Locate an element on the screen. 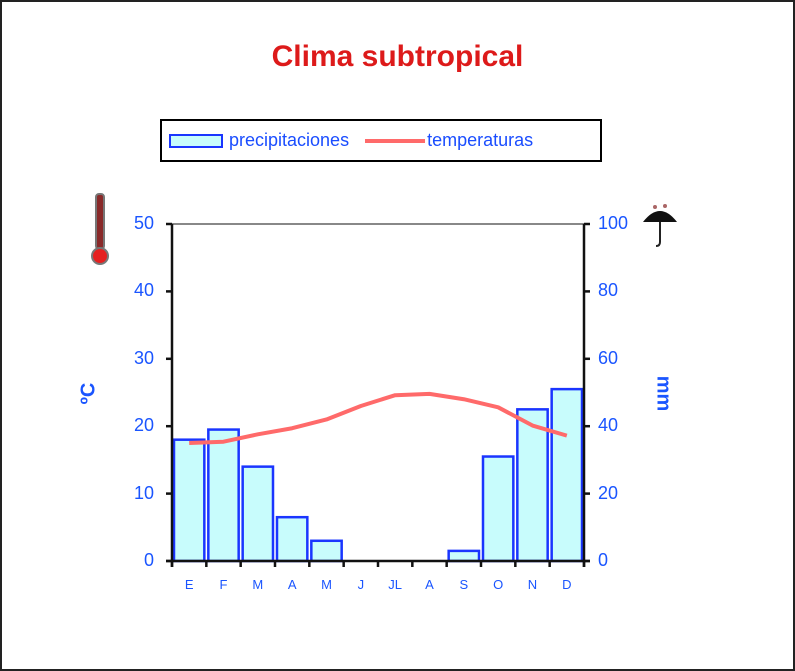  legend: precipitaciones temperaturas is located at coordinates (381, 140).